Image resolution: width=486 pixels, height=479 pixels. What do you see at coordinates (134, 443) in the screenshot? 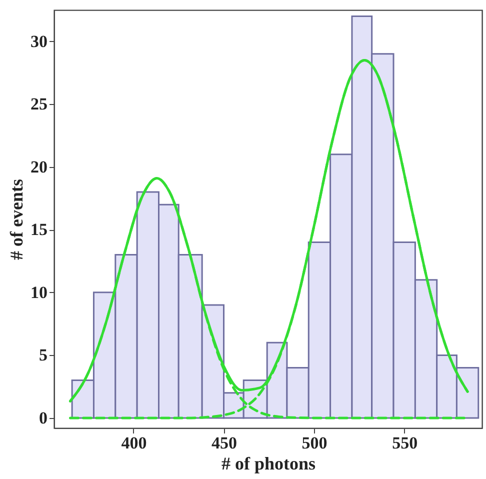
I see `x-tick-label: 400` at bounding box center [134, 443].